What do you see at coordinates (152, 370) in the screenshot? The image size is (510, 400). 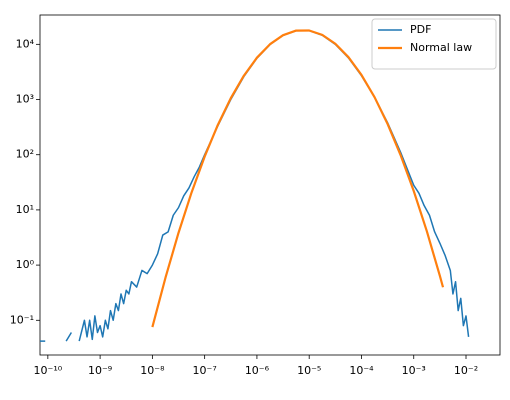 I see `x-tick-label: 10⁻⁸` at bounding box center [152, 370].